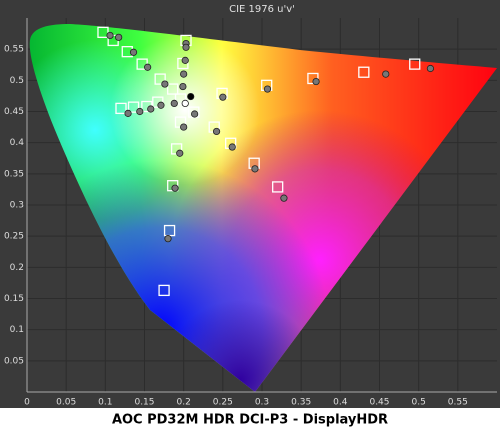  Describe the element at coordinates (17, 143) in the screenshot. I see `y-tick-label: 0.4` at that location.